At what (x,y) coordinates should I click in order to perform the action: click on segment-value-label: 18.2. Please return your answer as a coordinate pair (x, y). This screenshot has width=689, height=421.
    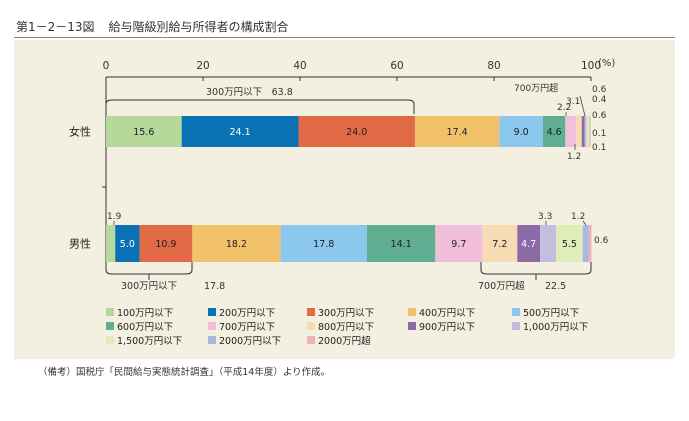
    Looking at the image, I should click on (236, 244).